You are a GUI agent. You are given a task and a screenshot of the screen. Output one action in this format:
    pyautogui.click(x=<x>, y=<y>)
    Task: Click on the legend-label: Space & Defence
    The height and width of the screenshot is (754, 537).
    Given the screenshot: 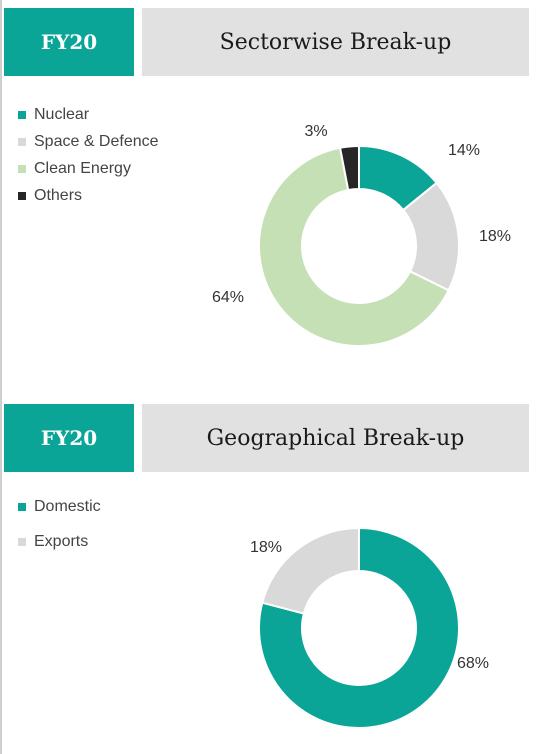 What is the action you would take?
    pyautogui.click(x=96, y=141)
    